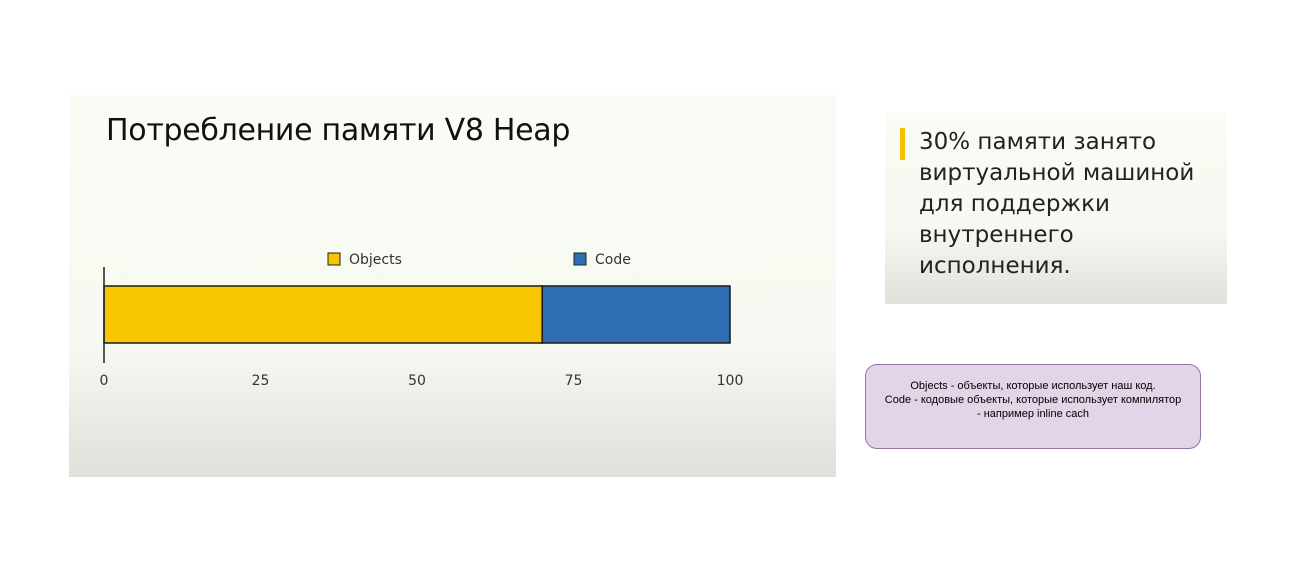 The width and height of the screenshot is (1314, 568). Describe the element at coordinates (902, 144) in the screenshot. I see `note-accent-bar` at that location.